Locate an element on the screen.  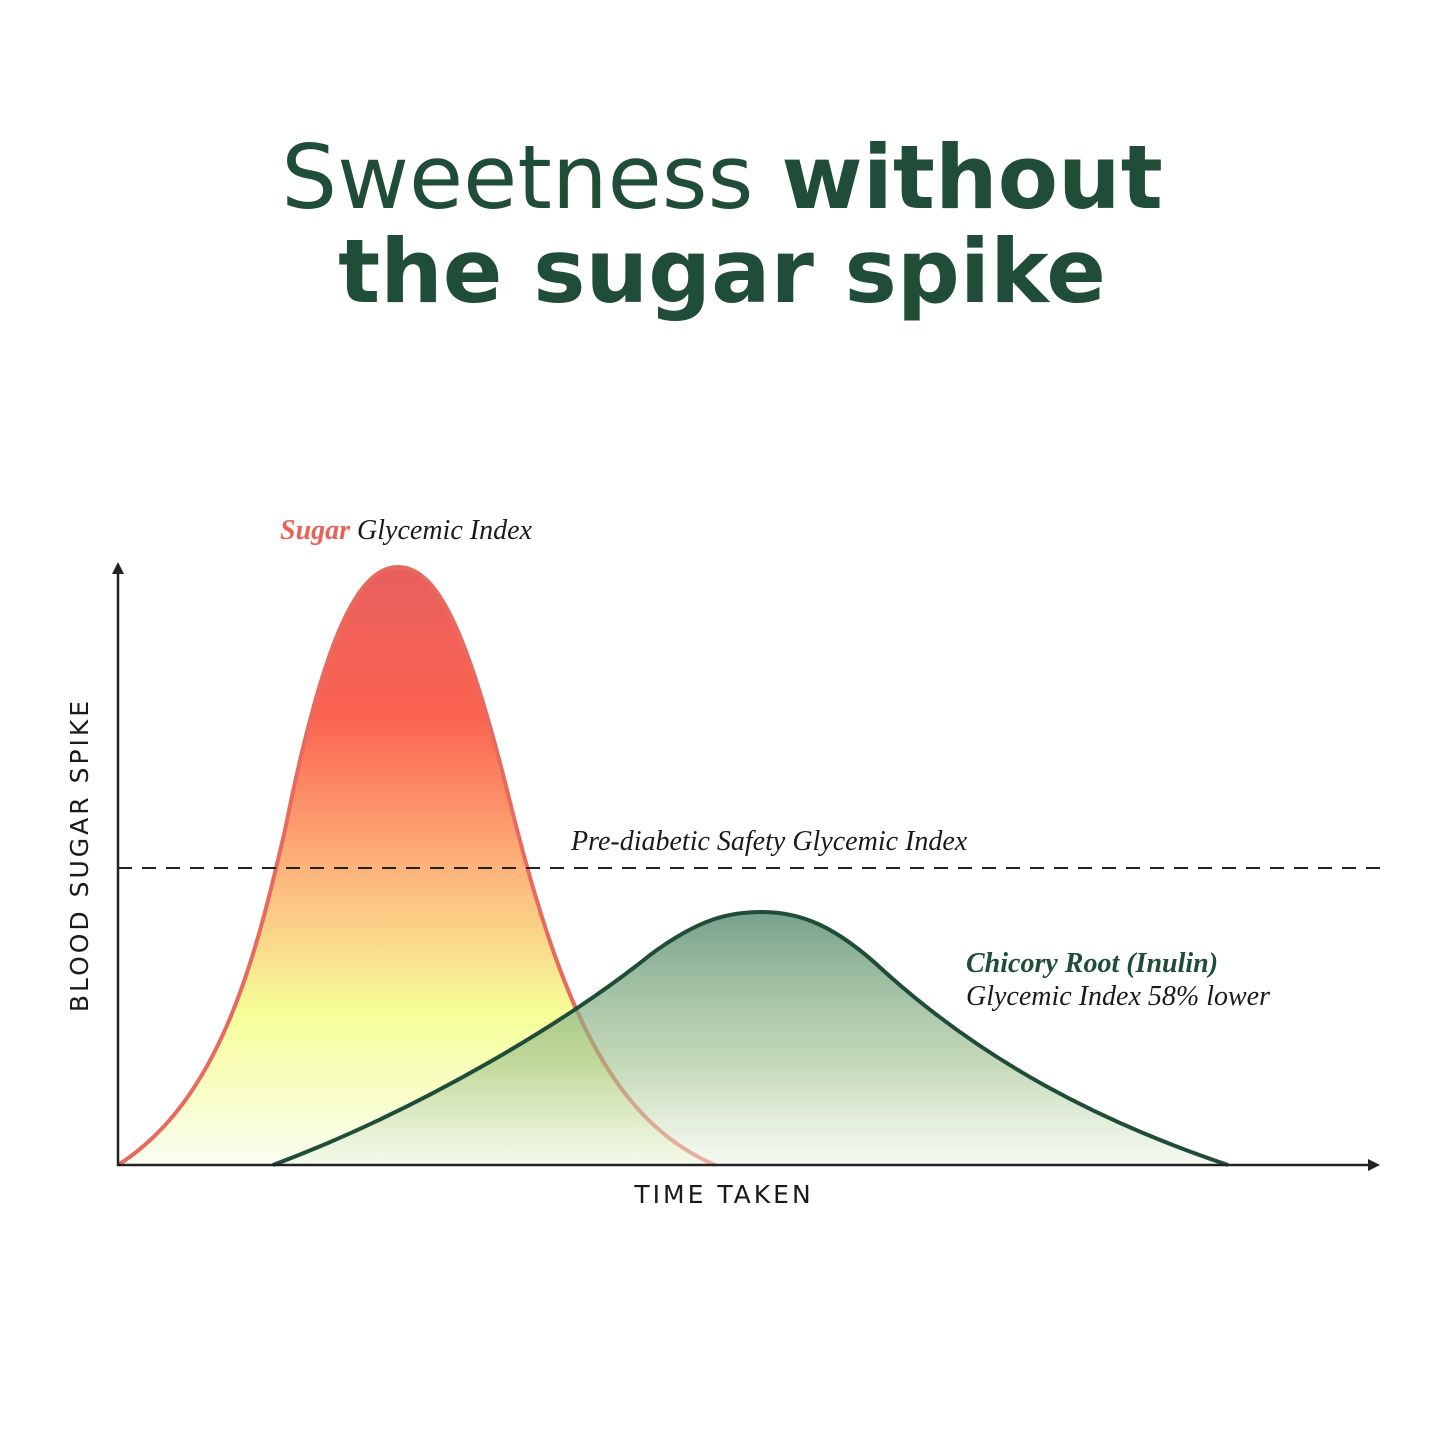
y-axis-arrow is located at coordinates (118, 568).